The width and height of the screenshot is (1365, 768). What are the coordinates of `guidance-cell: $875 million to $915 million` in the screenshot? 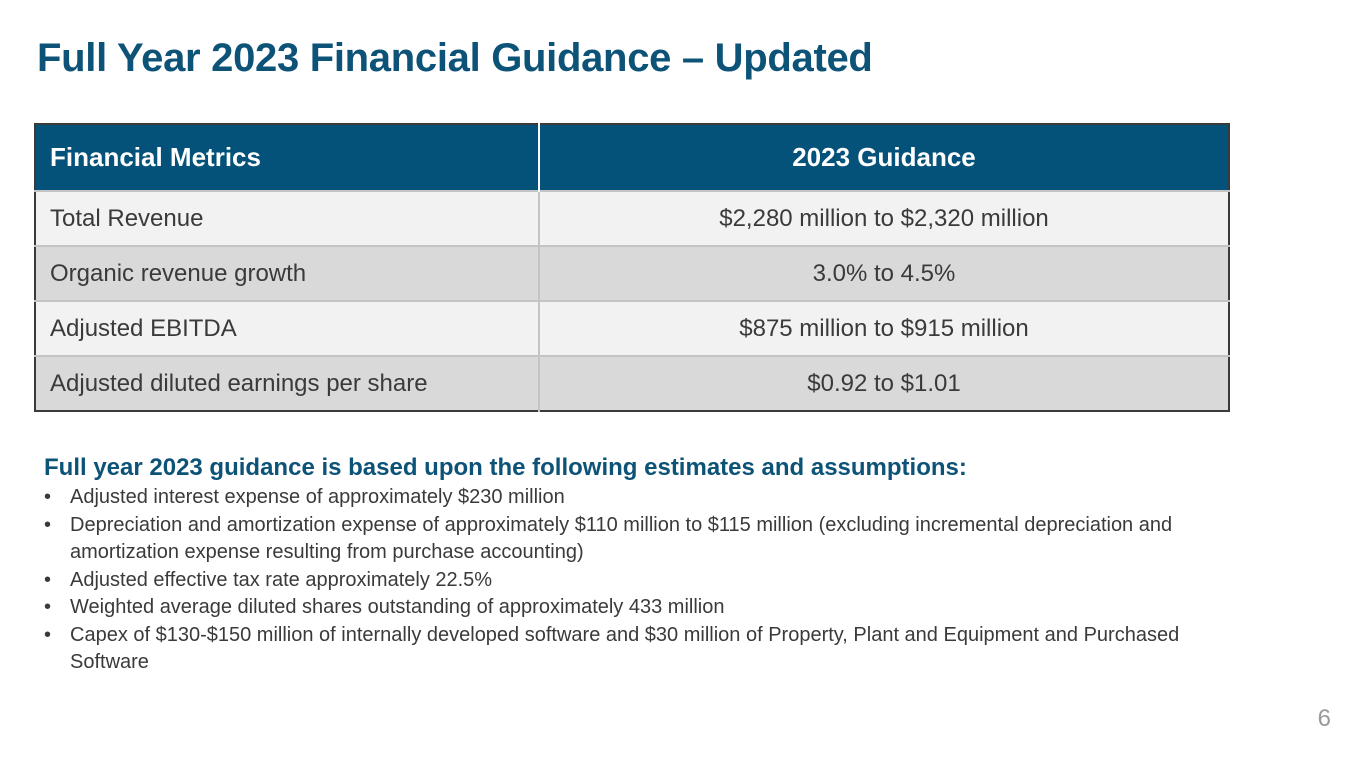 It's located at (884, 328).